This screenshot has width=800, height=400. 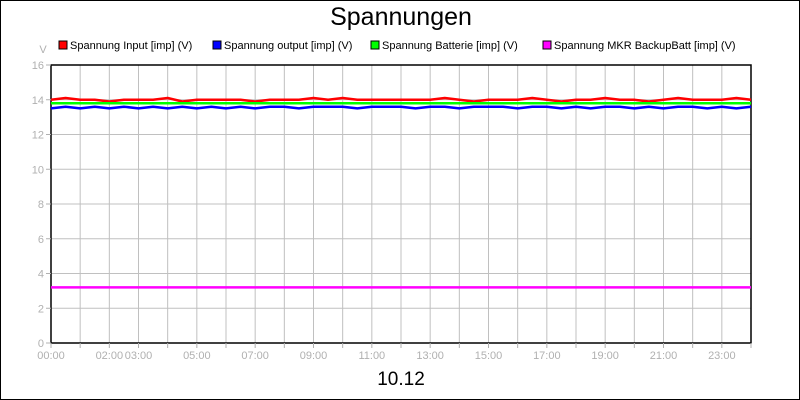 I want to click on y-tick-label: 10, so click(x=38, y=170).